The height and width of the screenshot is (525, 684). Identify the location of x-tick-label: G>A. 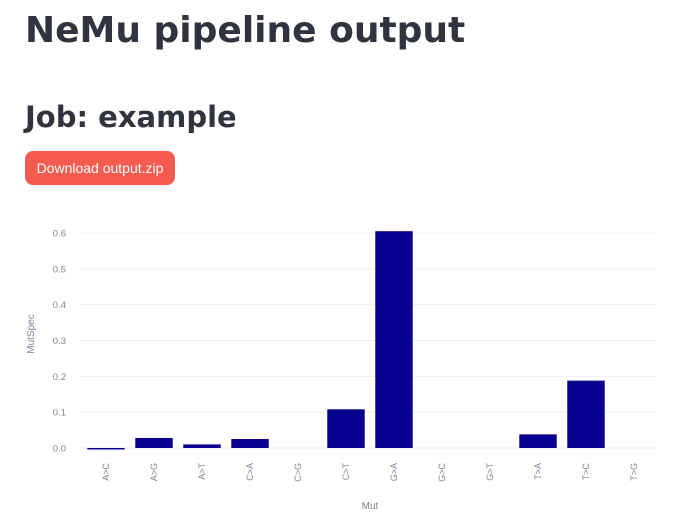
(394, 472).